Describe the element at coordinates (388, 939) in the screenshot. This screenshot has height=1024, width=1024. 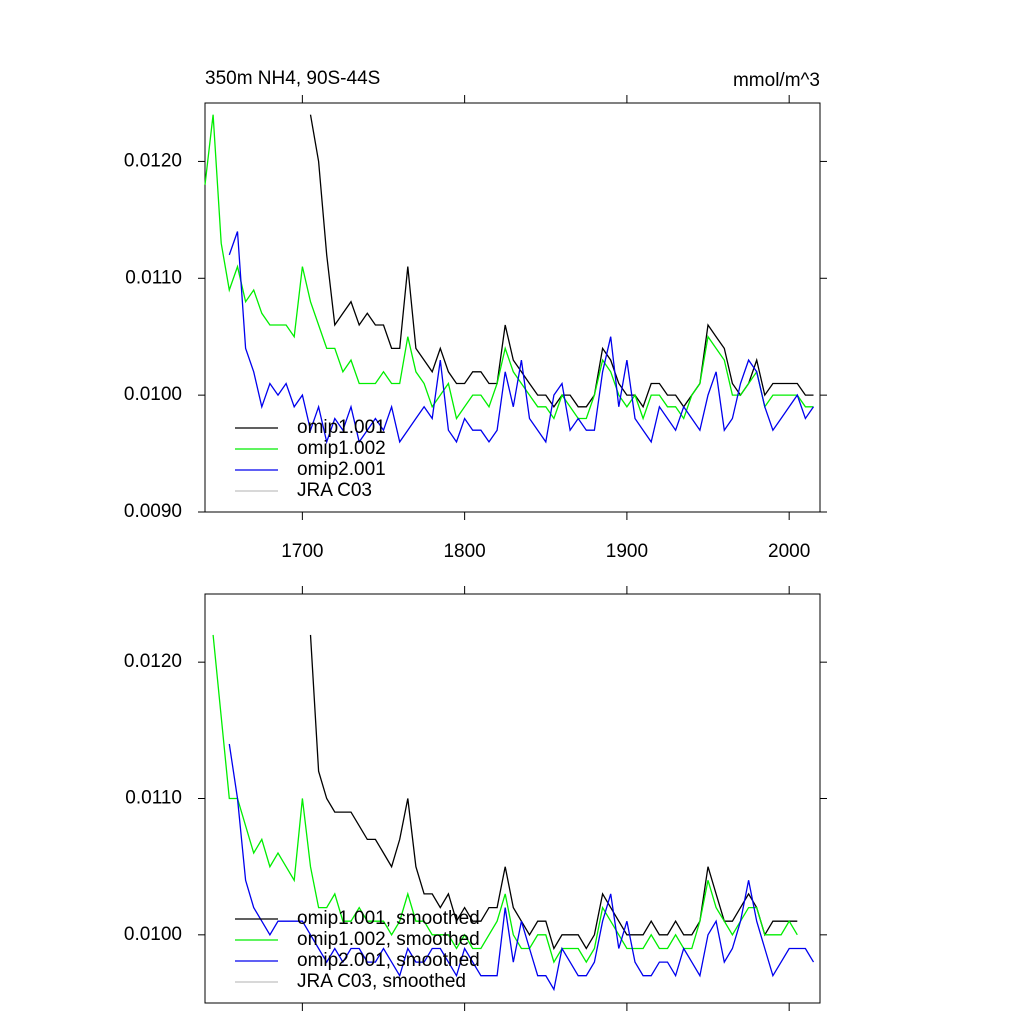
I see `legend-label: omip1.002, smoothed` at that location.